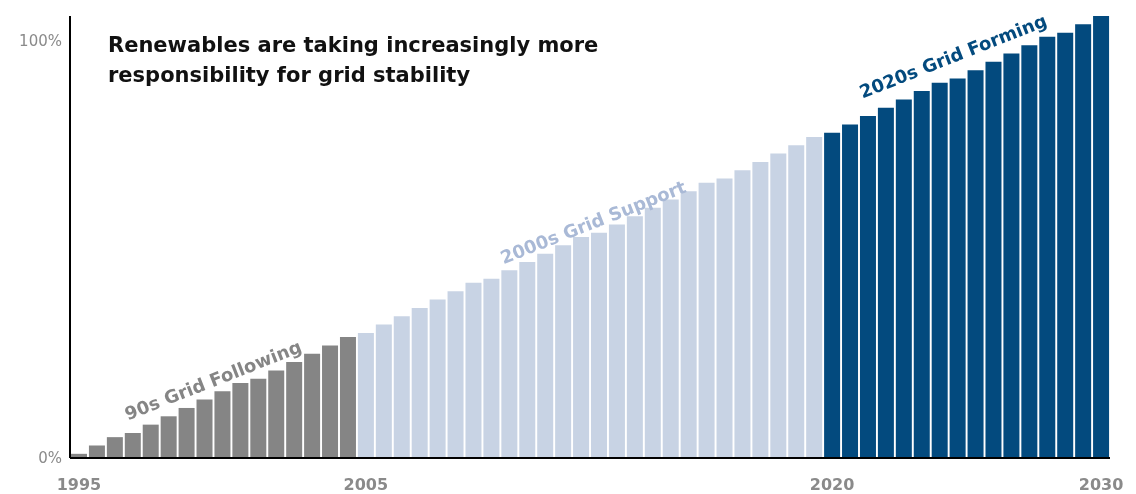 The width and height of the screenshot is (1136, 494). What do you see at coordinates (832, 484) in the screenshot?
I see `x-tick-label: 2020` at bounding box center [832, 484].